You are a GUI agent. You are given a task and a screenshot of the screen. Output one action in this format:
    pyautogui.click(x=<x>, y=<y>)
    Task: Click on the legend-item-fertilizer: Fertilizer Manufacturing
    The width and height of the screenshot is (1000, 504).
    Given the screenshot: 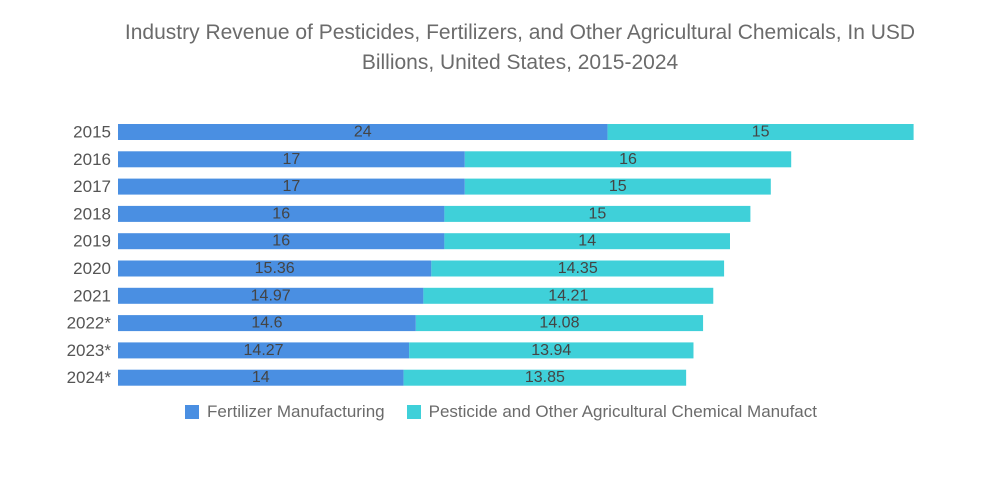 What is the action you would take?
    pyautogui.click(x=285, y=412)
    